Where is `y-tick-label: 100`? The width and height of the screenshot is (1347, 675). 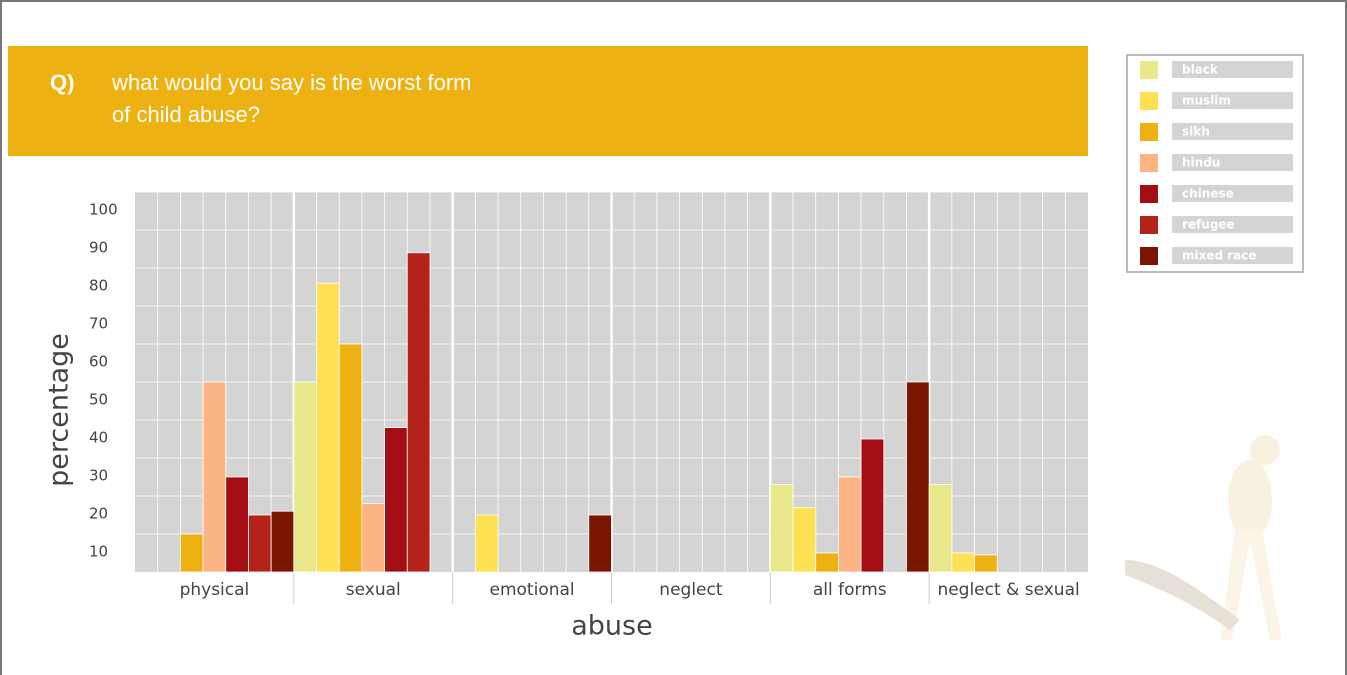 y-tick-label: 100 is located at coordinates (103, 210).